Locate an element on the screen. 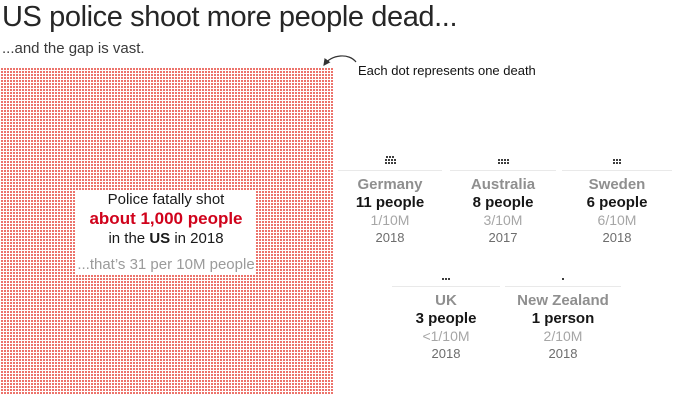  us-callout-line3-bold: US is located at coordinates (160, 238).